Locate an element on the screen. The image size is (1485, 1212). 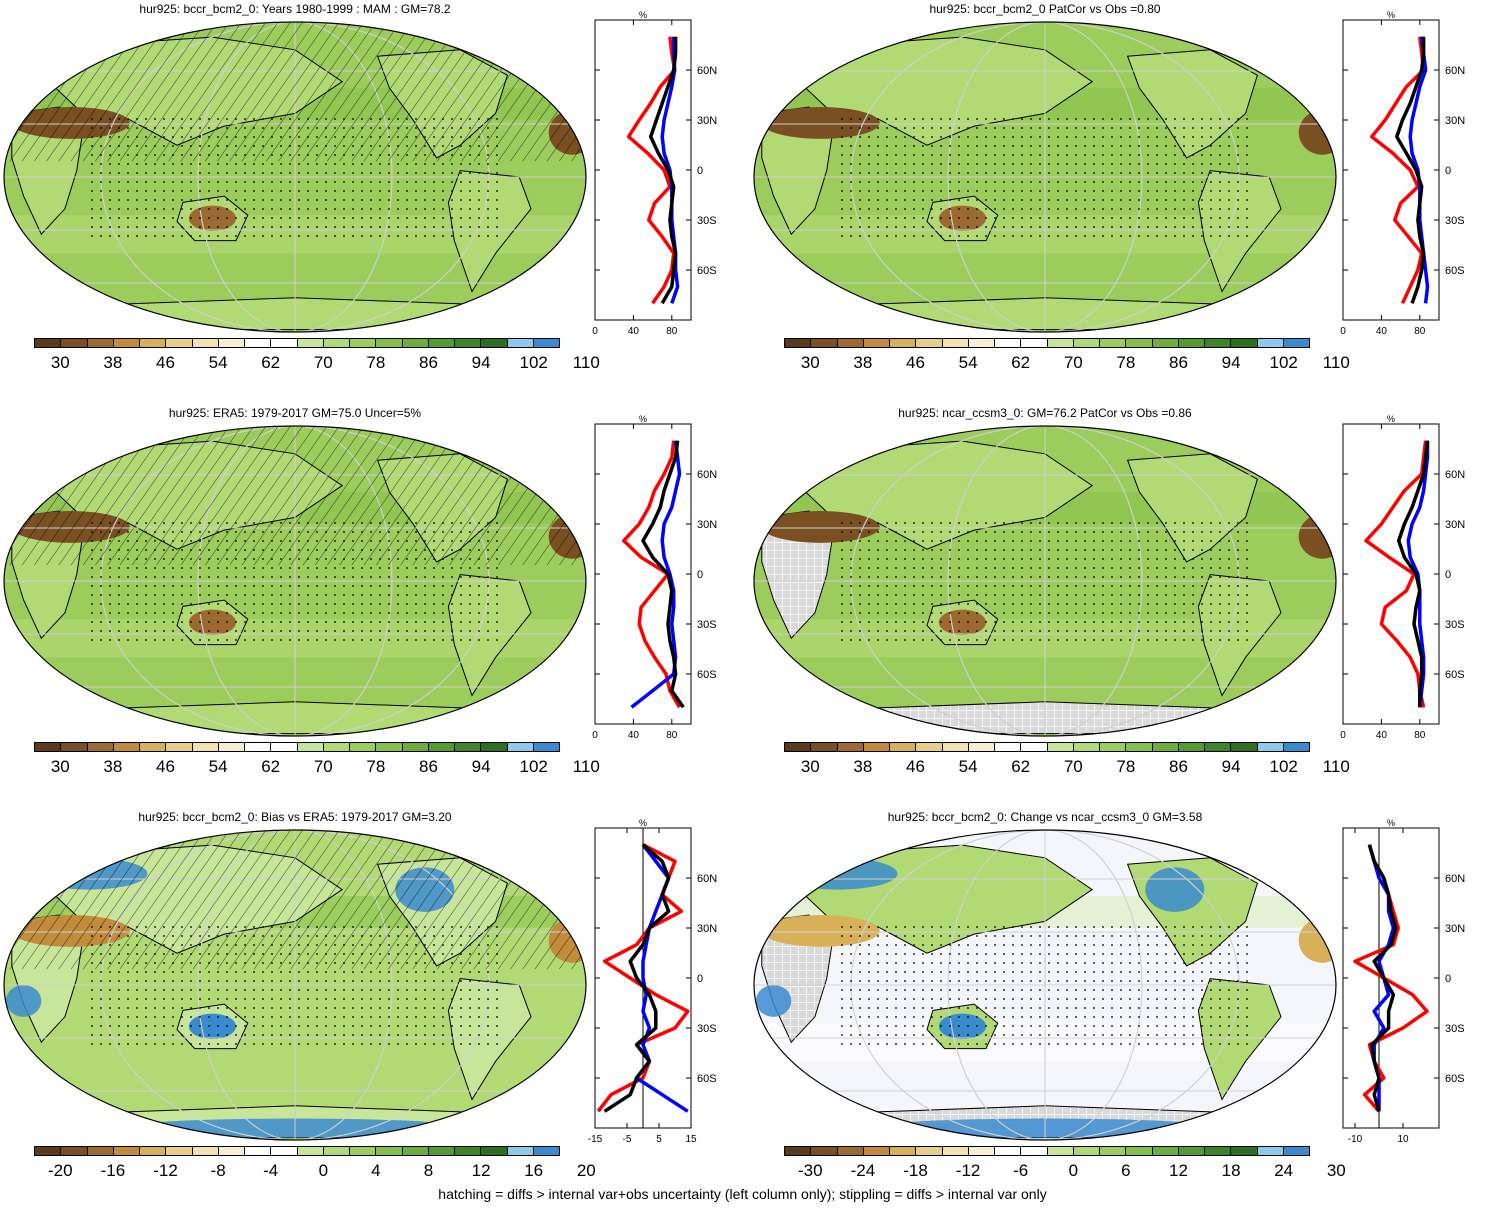
map-outline is located at coordinates (1045, 581).